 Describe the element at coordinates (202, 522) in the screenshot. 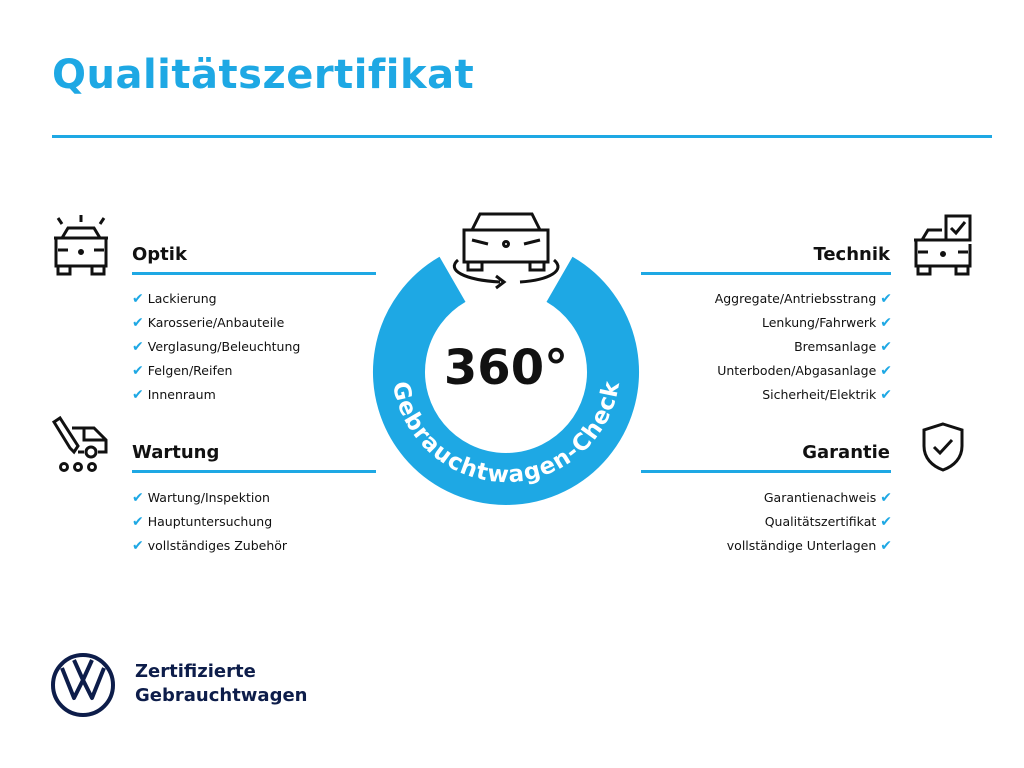

I see `list-item: ✔ Hauptuntersuchung` at that location.